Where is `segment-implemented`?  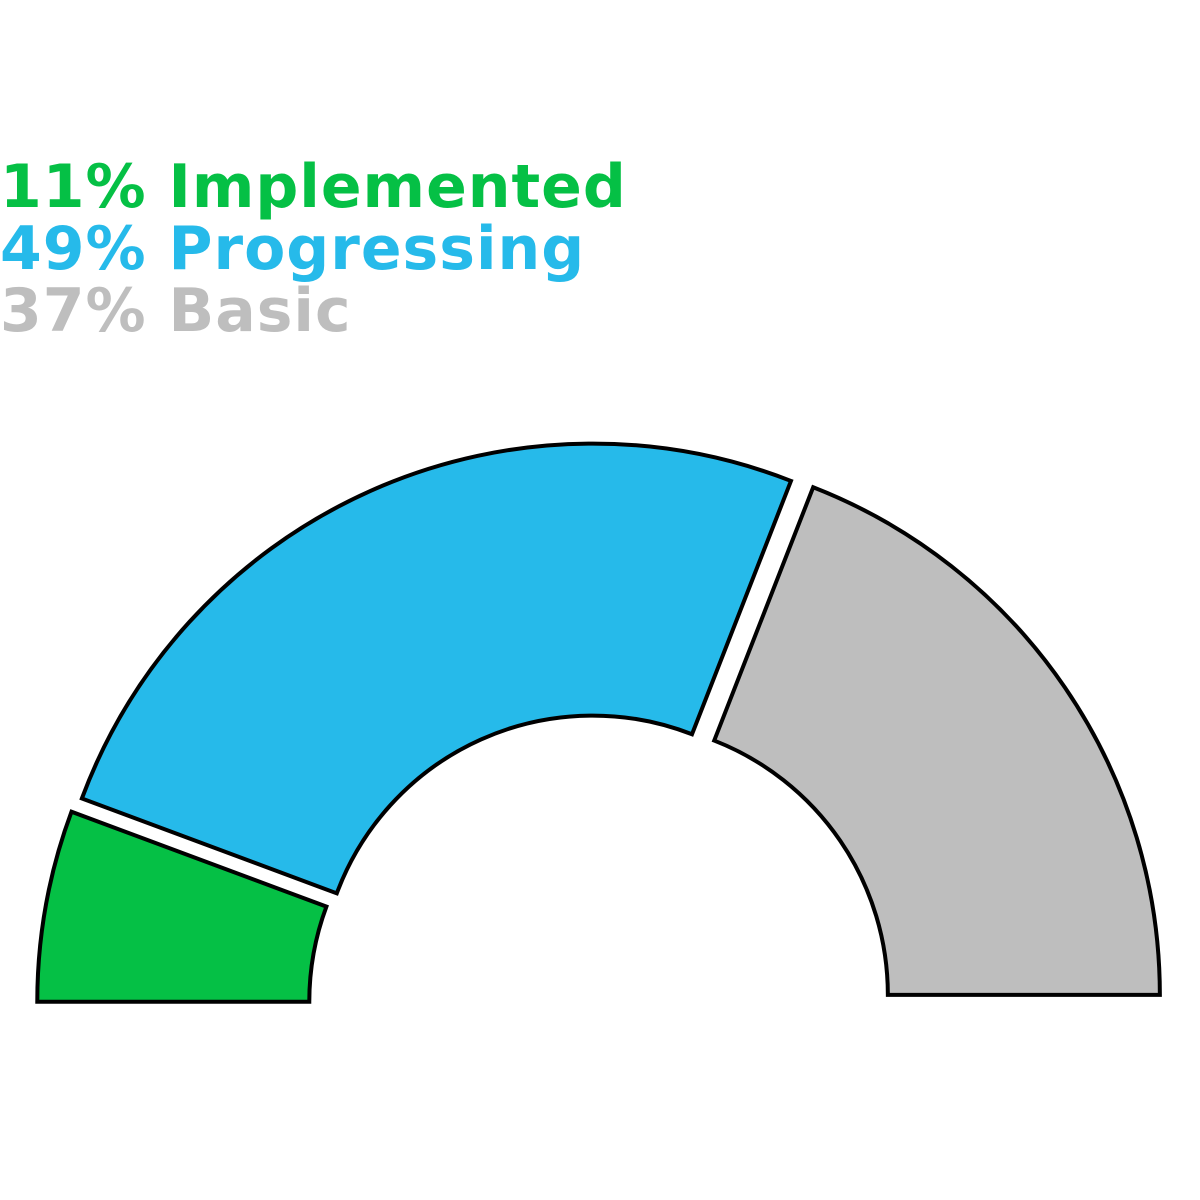
segment-implemented is located at coordinates (182, 906).